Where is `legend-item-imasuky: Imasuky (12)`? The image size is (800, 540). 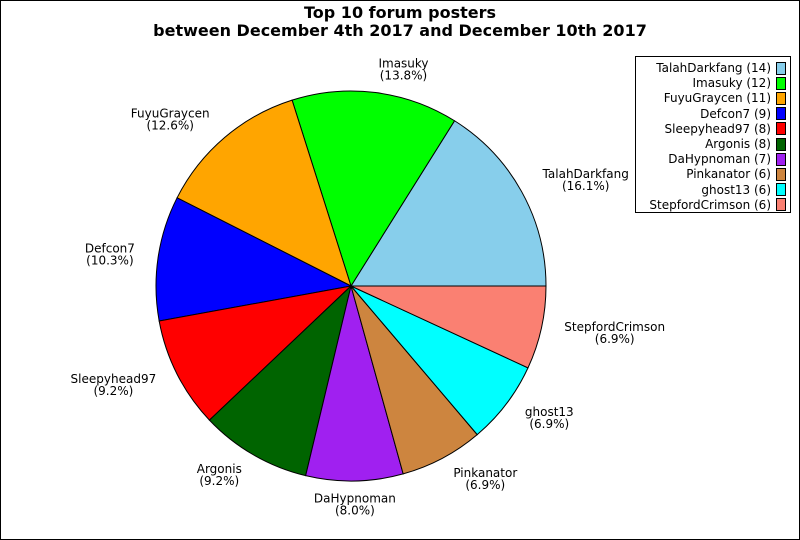 legend-item-imasuky: Imasuky (12) is located at coordinates (739, 83).